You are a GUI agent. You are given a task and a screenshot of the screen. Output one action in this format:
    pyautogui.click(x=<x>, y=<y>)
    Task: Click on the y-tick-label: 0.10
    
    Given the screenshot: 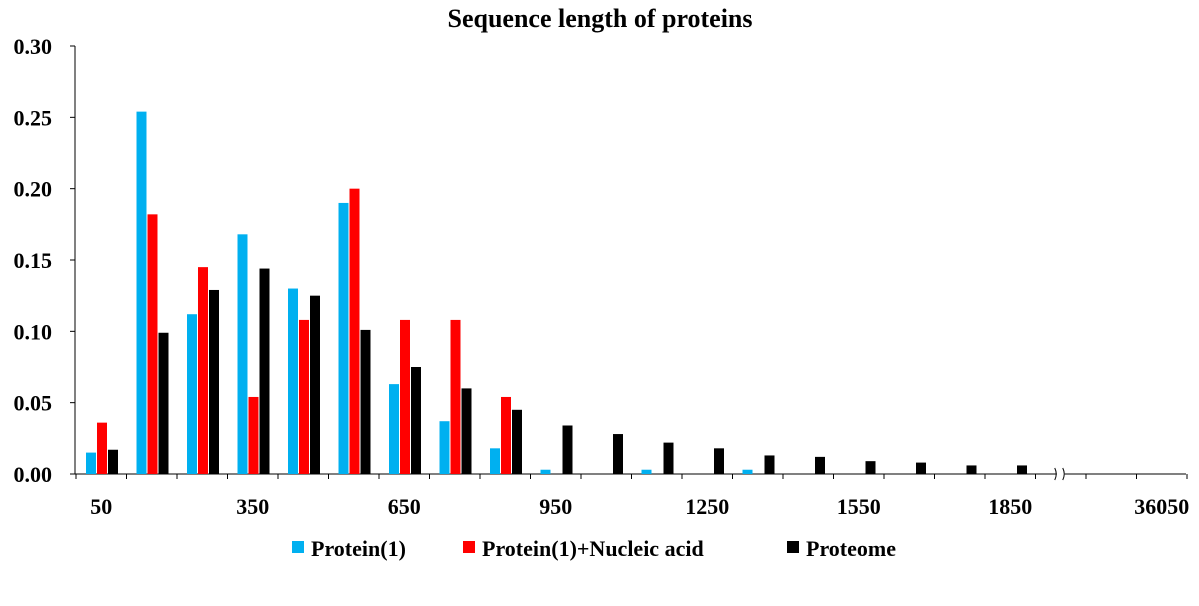 What is the action you would take?
    pyautogui.click(x=33, y=331)
    